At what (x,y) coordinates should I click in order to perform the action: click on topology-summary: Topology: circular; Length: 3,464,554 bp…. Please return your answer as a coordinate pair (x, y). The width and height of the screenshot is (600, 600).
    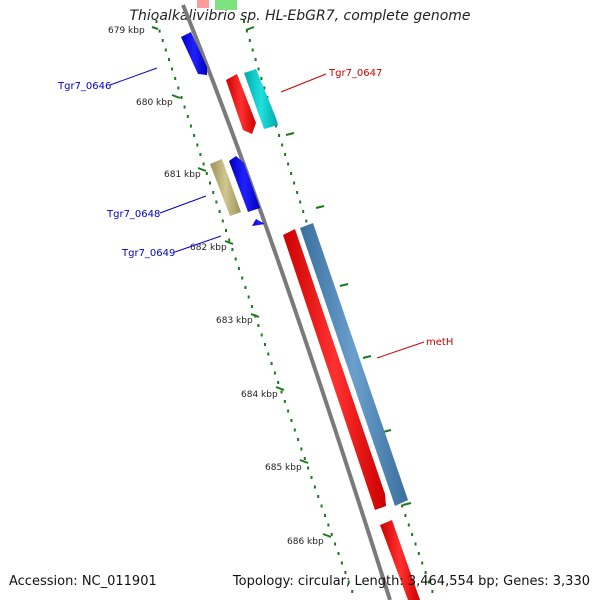
    Looking at the image, I should click on (411, 581).